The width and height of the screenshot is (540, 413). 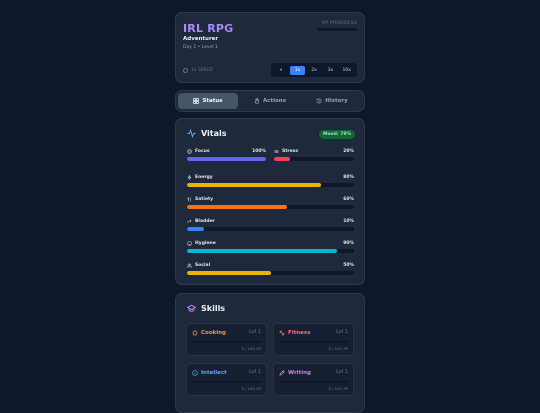 What do you see at coordinates (346, 70) in the screenshot?
I see `speed-10x-button: 10x` at bounding box center [346, 70].